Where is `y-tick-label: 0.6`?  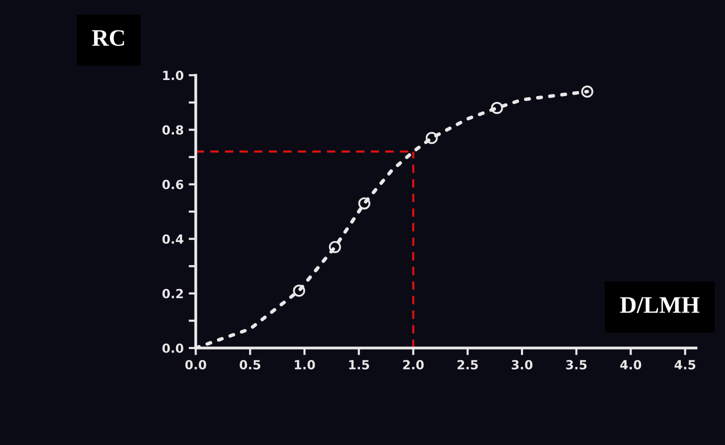
y-tick-label: 0.6 is located at coordinates (173, 185).